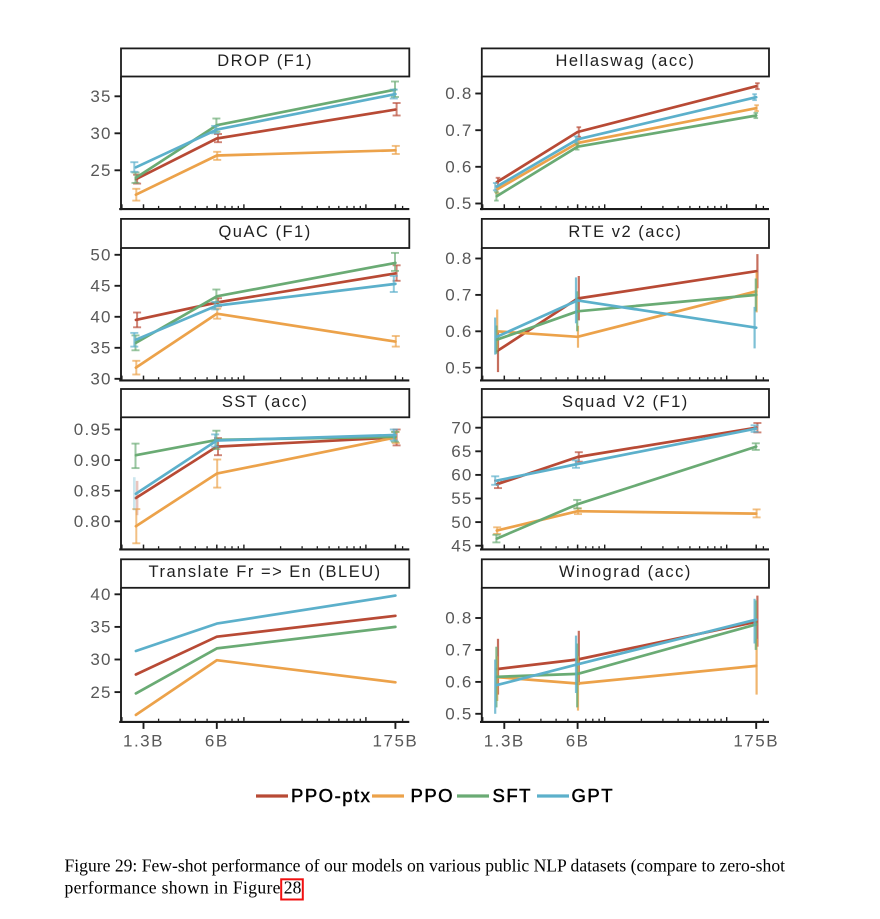 The image size is (880, 919). Describe the element at coordinates (461, 475) in the screenshot. I see `svg-text: 60` at that location.